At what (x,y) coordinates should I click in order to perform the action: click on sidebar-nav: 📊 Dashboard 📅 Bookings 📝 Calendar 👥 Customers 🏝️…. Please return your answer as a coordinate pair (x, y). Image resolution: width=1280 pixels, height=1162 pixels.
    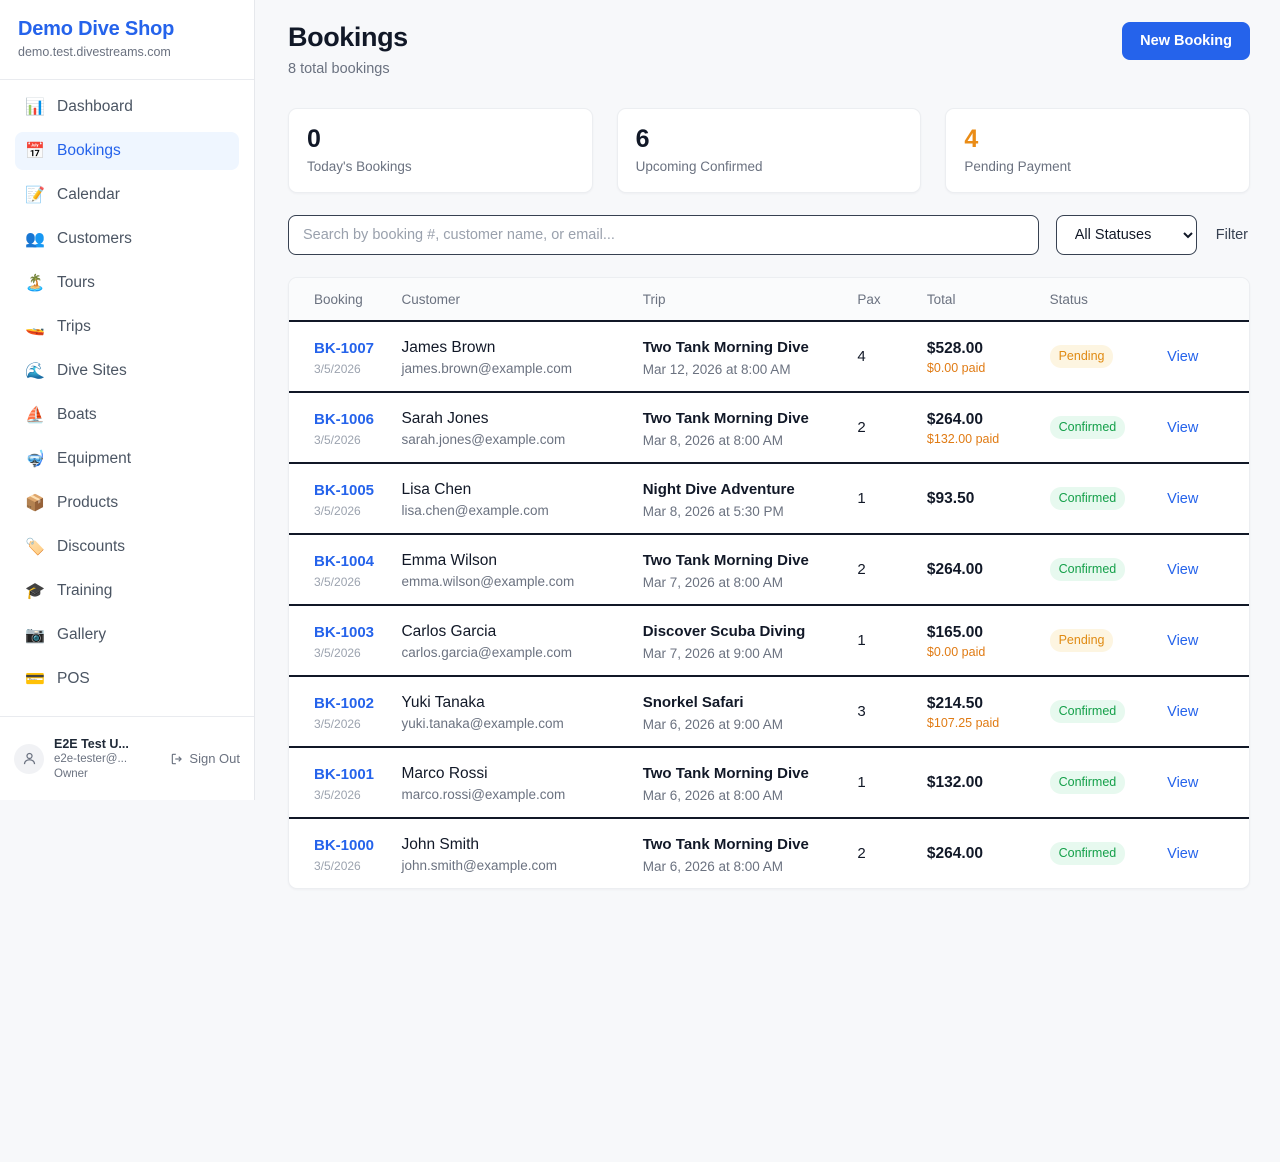
    Looking at the image, I should click on (127, 398).